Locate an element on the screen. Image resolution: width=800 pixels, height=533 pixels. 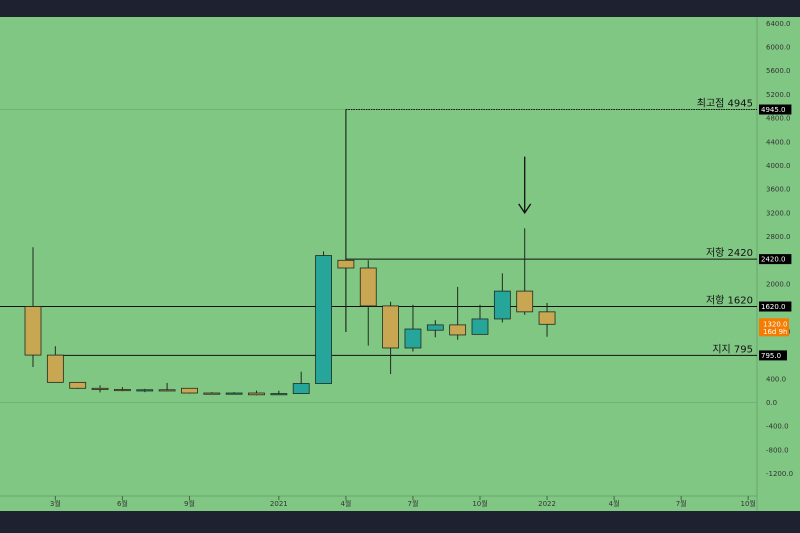
y-tick-label: 4800.0 is located at coordinates (778, 119).